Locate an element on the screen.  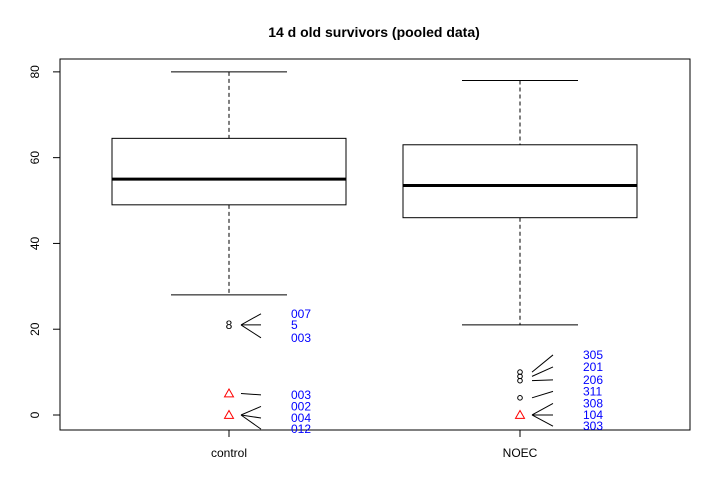
x-tick-label: control is located at coordinates (229, 453).